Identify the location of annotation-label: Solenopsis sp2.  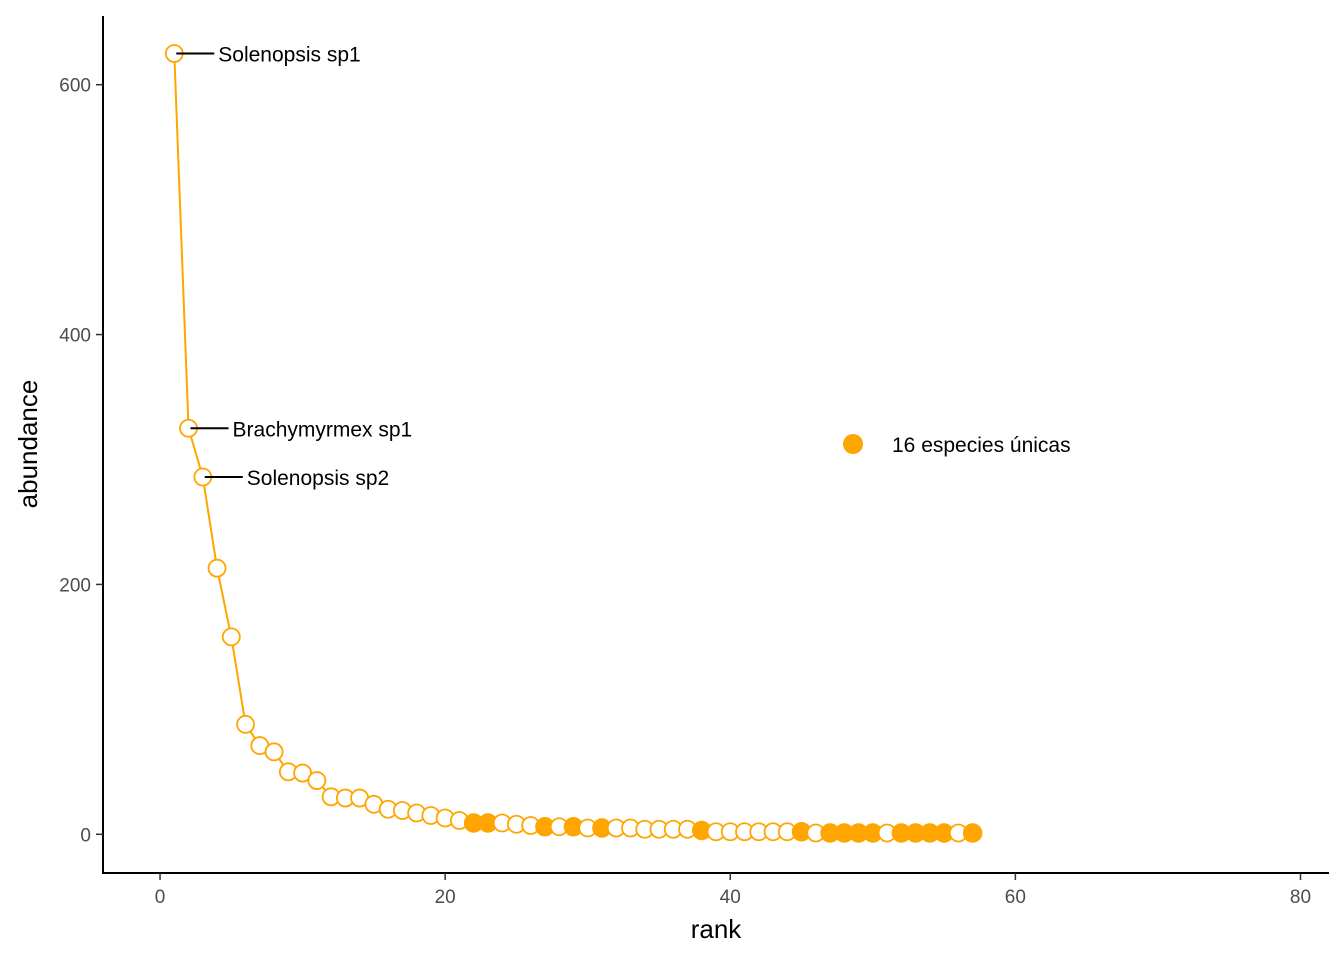
(318, 478).